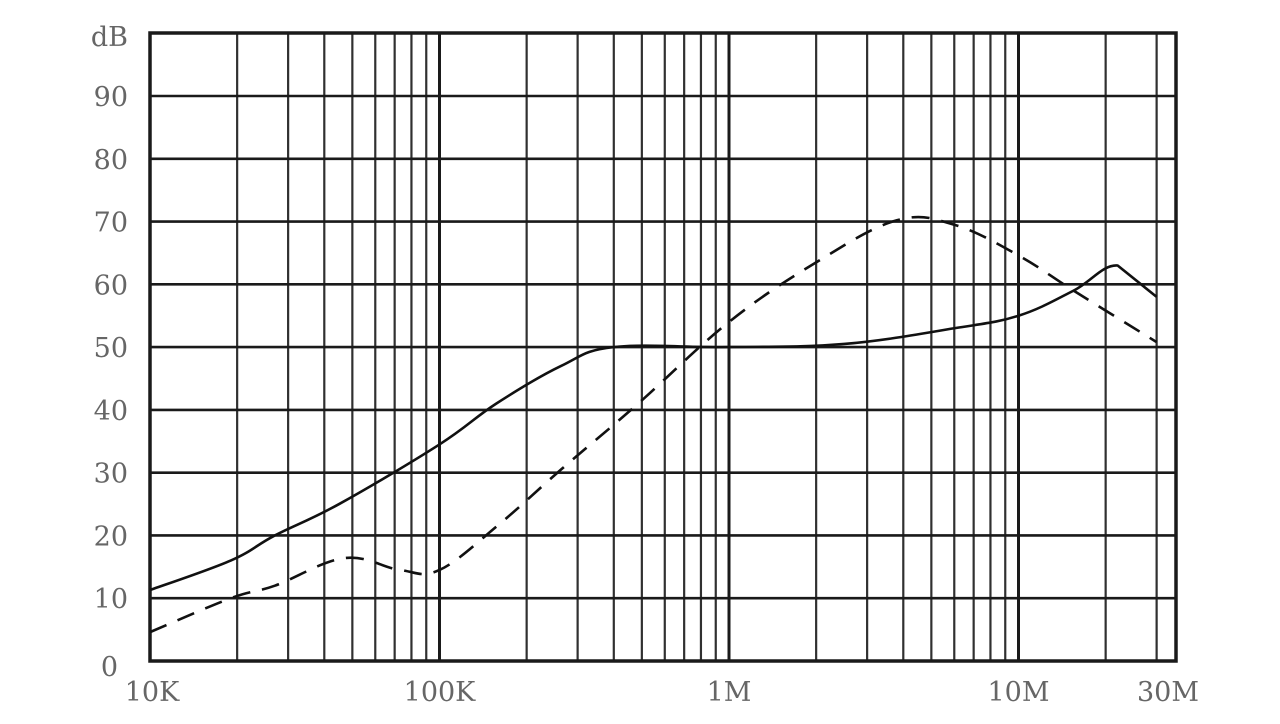 Image resolution: width=1280 pixels, height=724 pixels. What do you see at coordinates (111, 348) in the screenshot?
I see `y-tick-label: 50` at bounding box center [111, 348].